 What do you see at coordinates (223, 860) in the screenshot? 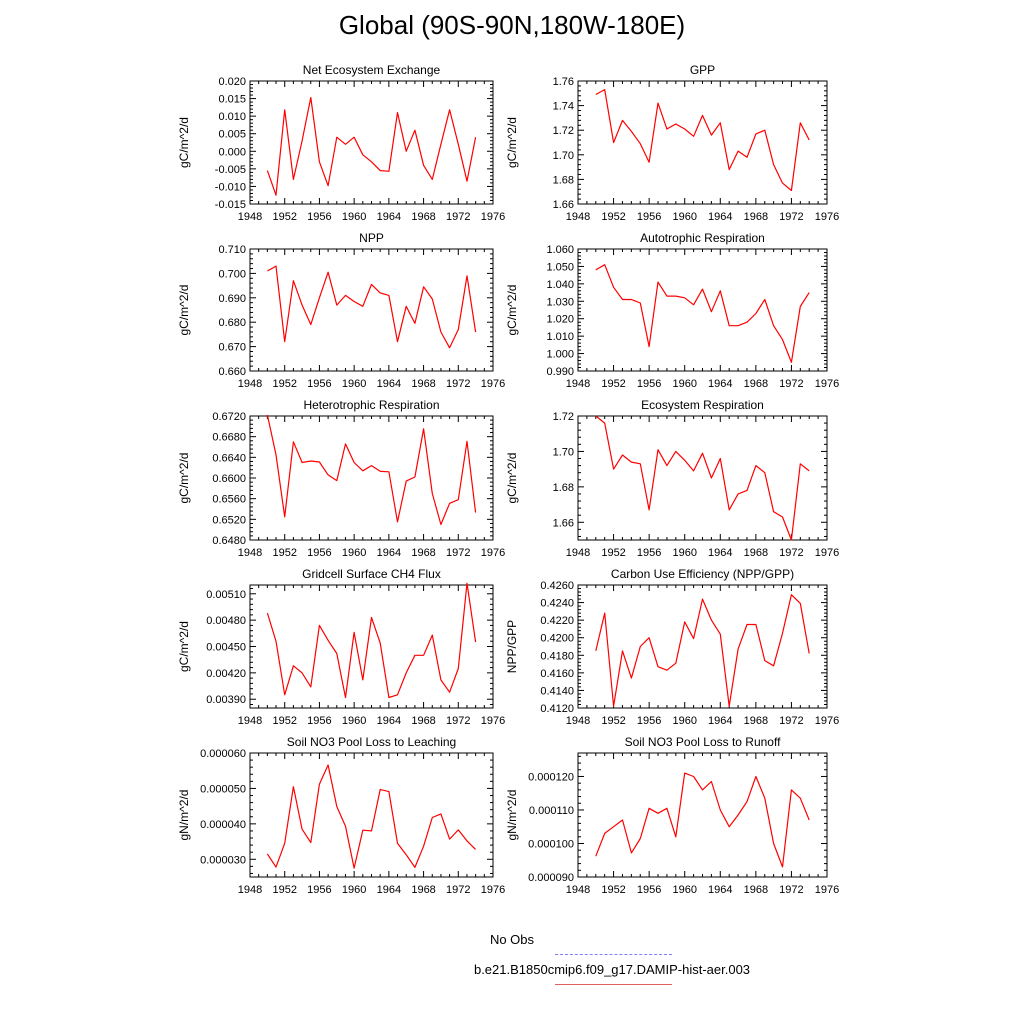
I see `chart-8-y-tick-label: 0.000030` at bounding box center [223, 860].